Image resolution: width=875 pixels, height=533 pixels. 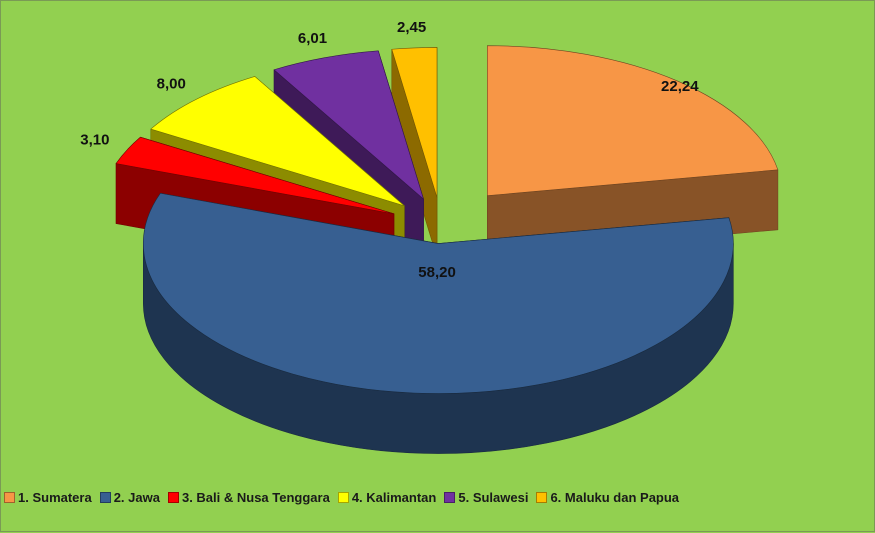 What do you see at coordinates (55, 497) in the screenshot?
I see `legend-label: 1. Sumatera` at bounding box center [55, 497].